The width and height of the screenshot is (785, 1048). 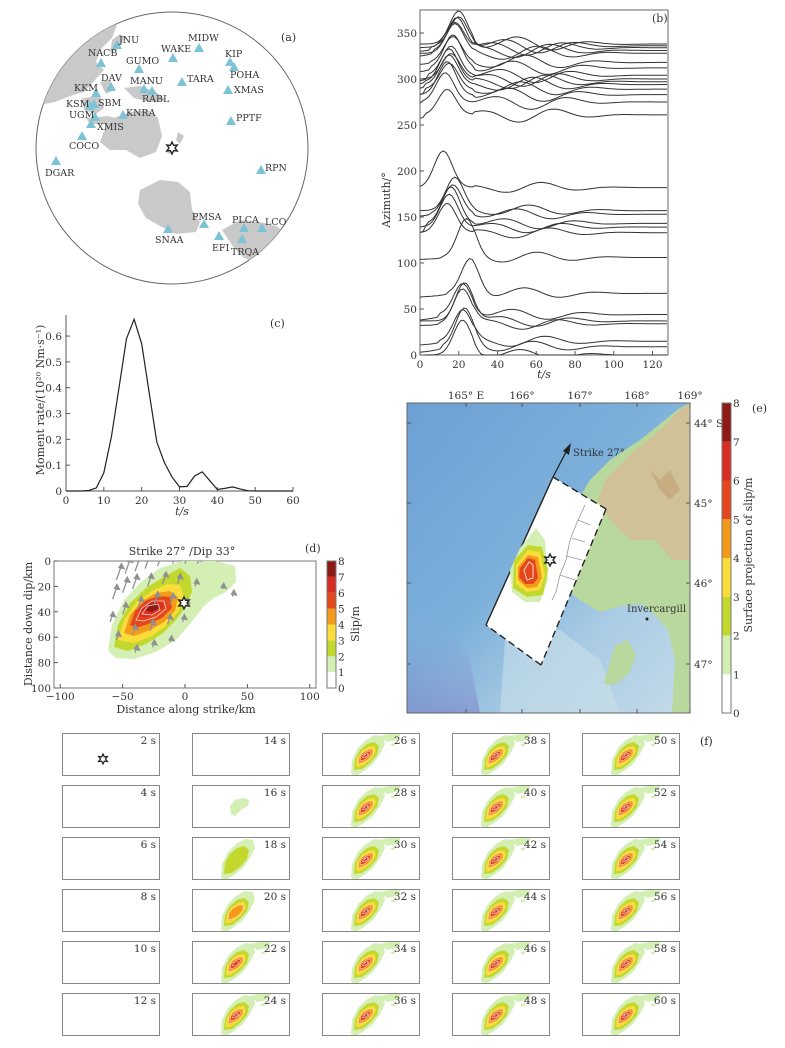 What do you see at coordinates (599, 453) in the screenshot?
I see `strike-label: Strike 27°` at bounding box center [599, 453].